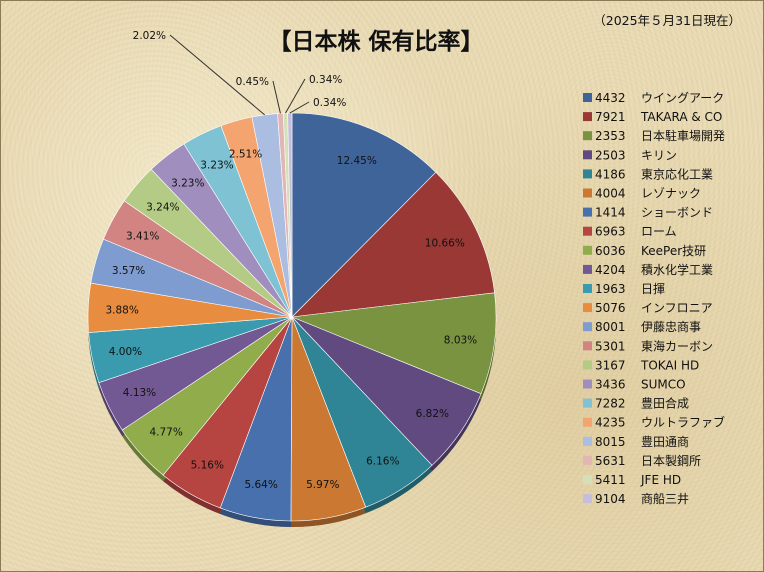 The image size is (764, 572). I want to click on legend-item: 3436 SUMCO, so click(634, 385).